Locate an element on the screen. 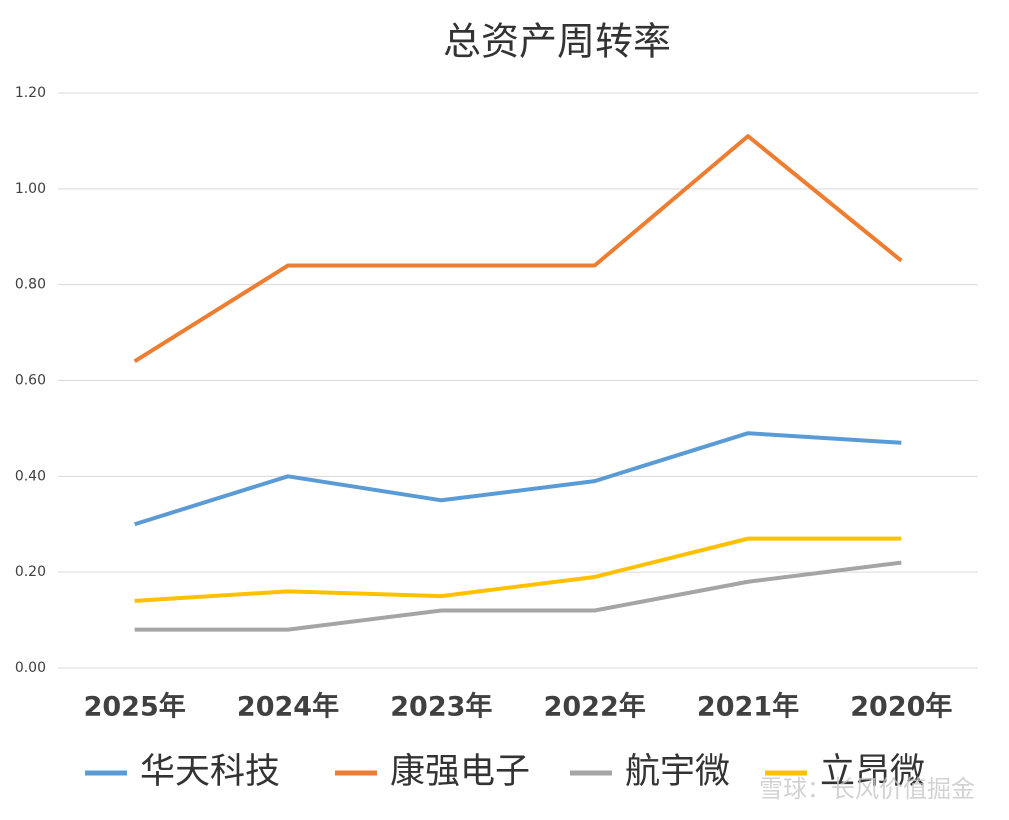  legend-label: 立昂微 is located at coordinates (872, 772).